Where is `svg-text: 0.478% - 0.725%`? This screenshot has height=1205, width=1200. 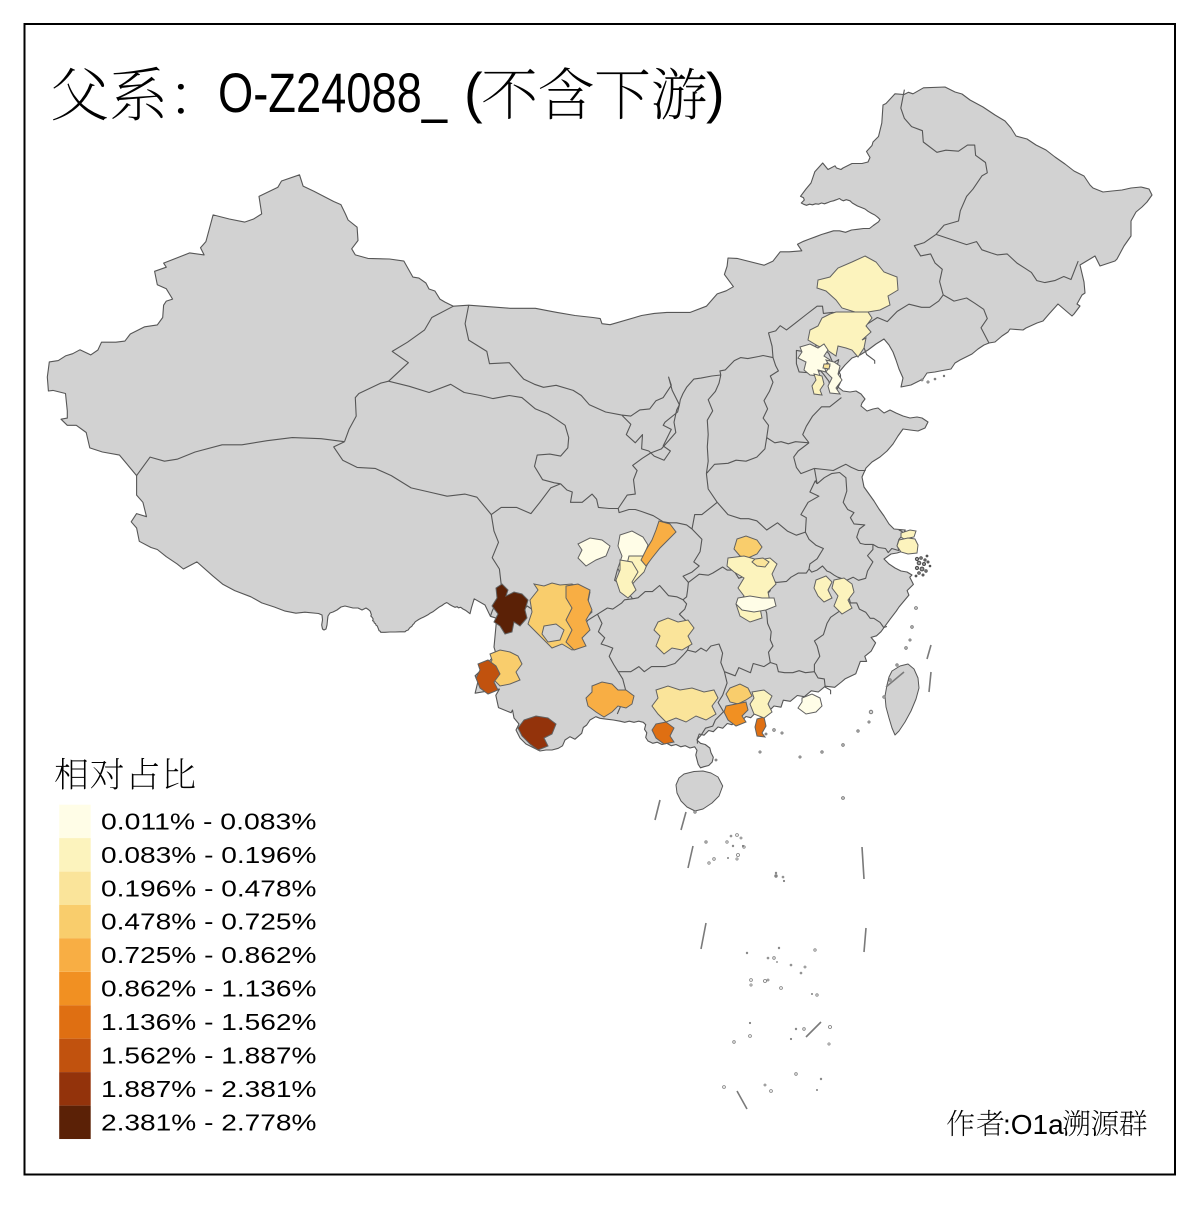
svg-text: 0.478% - 0.725% is located at coordinates (209, 922).